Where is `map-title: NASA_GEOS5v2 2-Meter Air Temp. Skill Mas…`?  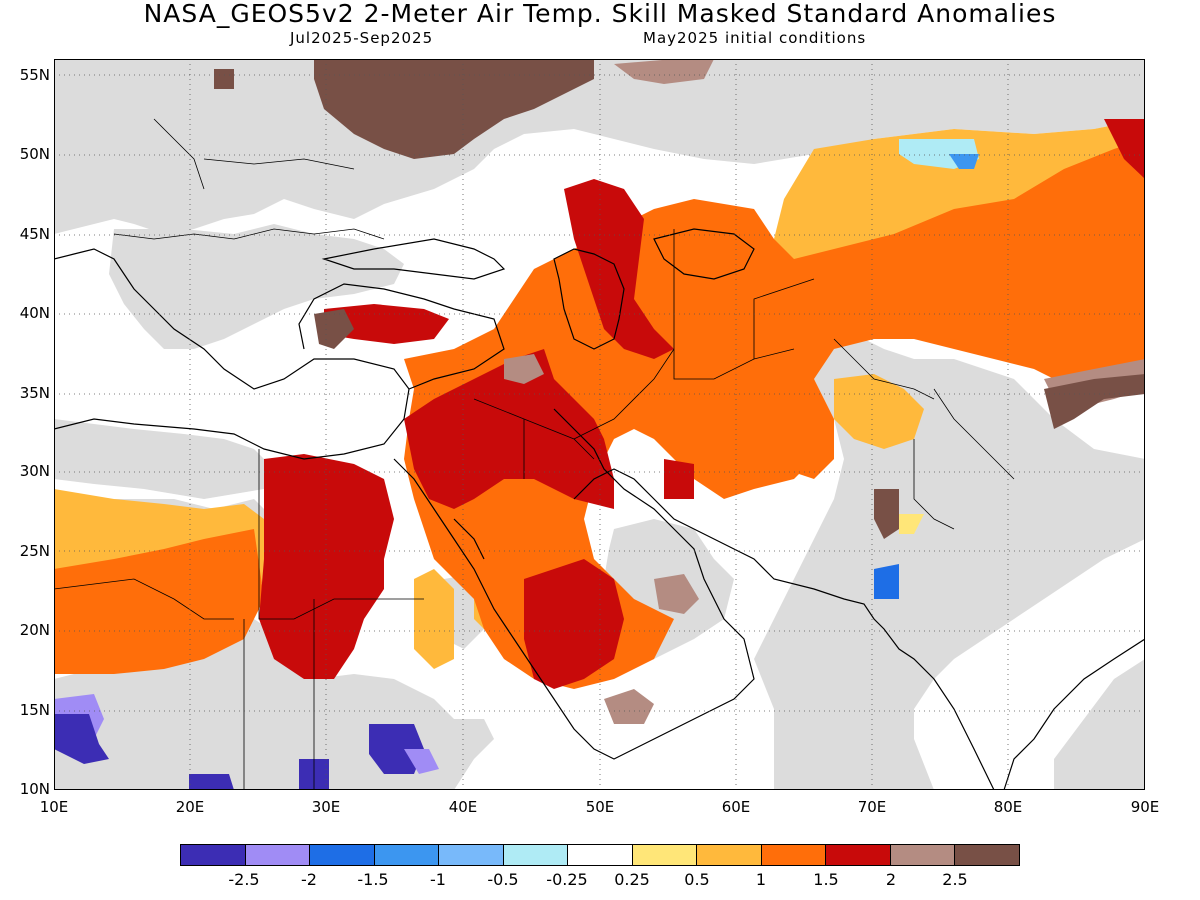 map-title: NASA_GEOS5v2 2-Meter Air Temp. Skill Mas… is located at coordinates (600, 14).